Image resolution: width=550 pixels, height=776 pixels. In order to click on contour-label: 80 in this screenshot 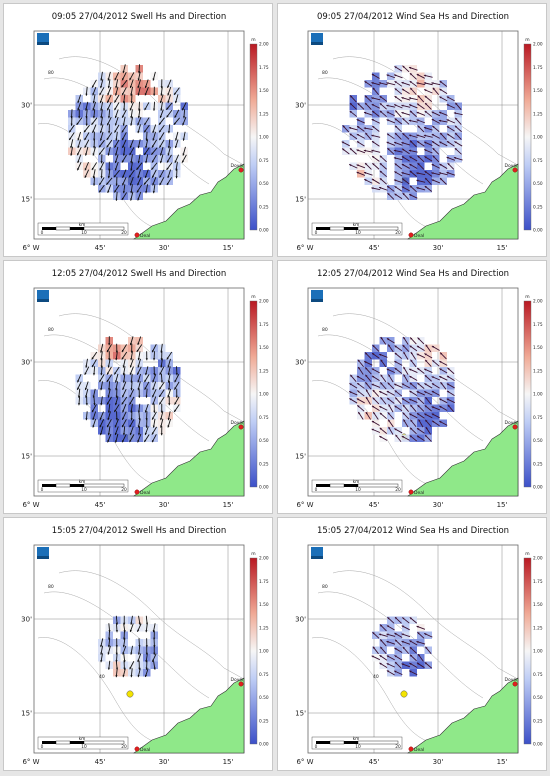, I will do `click(325, 587)`.